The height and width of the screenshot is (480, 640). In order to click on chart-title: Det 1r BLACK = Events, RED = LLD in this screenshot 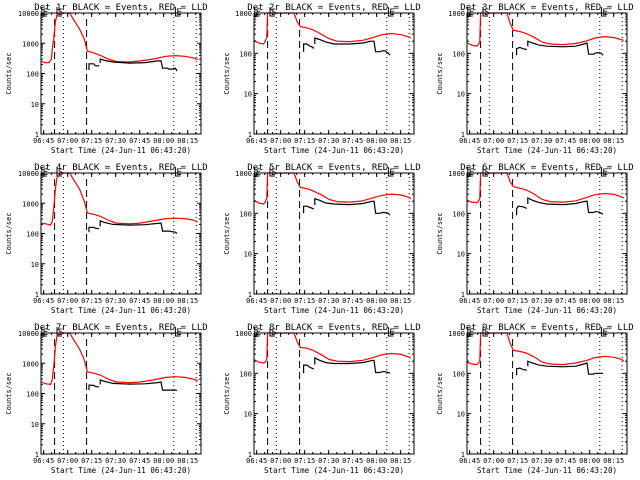, I will do `click(120, 8)`.